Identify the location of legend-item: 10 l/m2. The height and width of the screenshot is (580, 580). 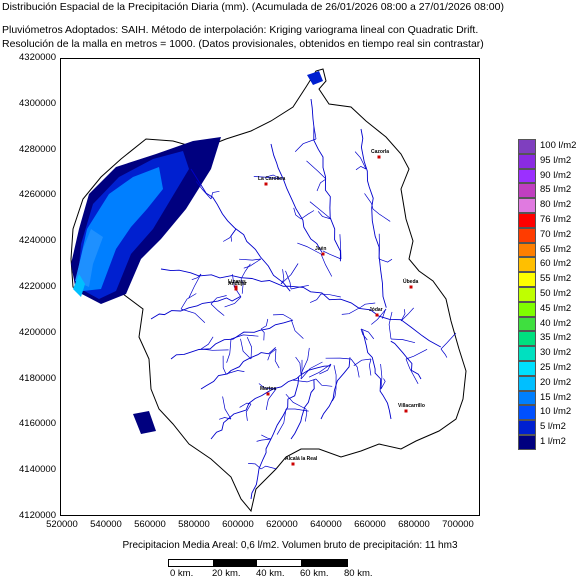
(548, 413).